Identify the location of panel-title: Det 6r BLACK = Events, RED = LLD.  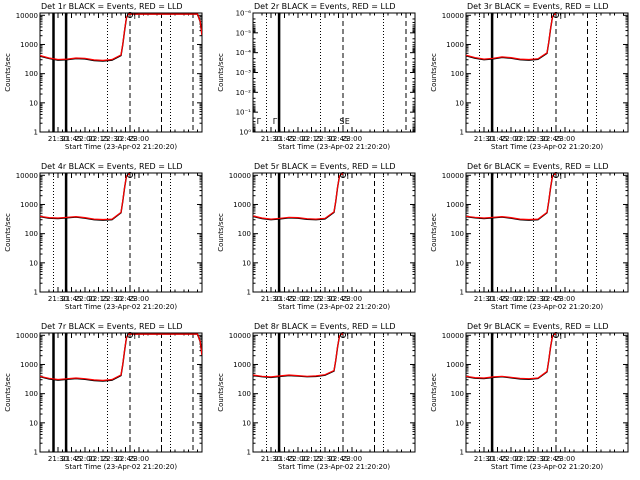
(538, 166).